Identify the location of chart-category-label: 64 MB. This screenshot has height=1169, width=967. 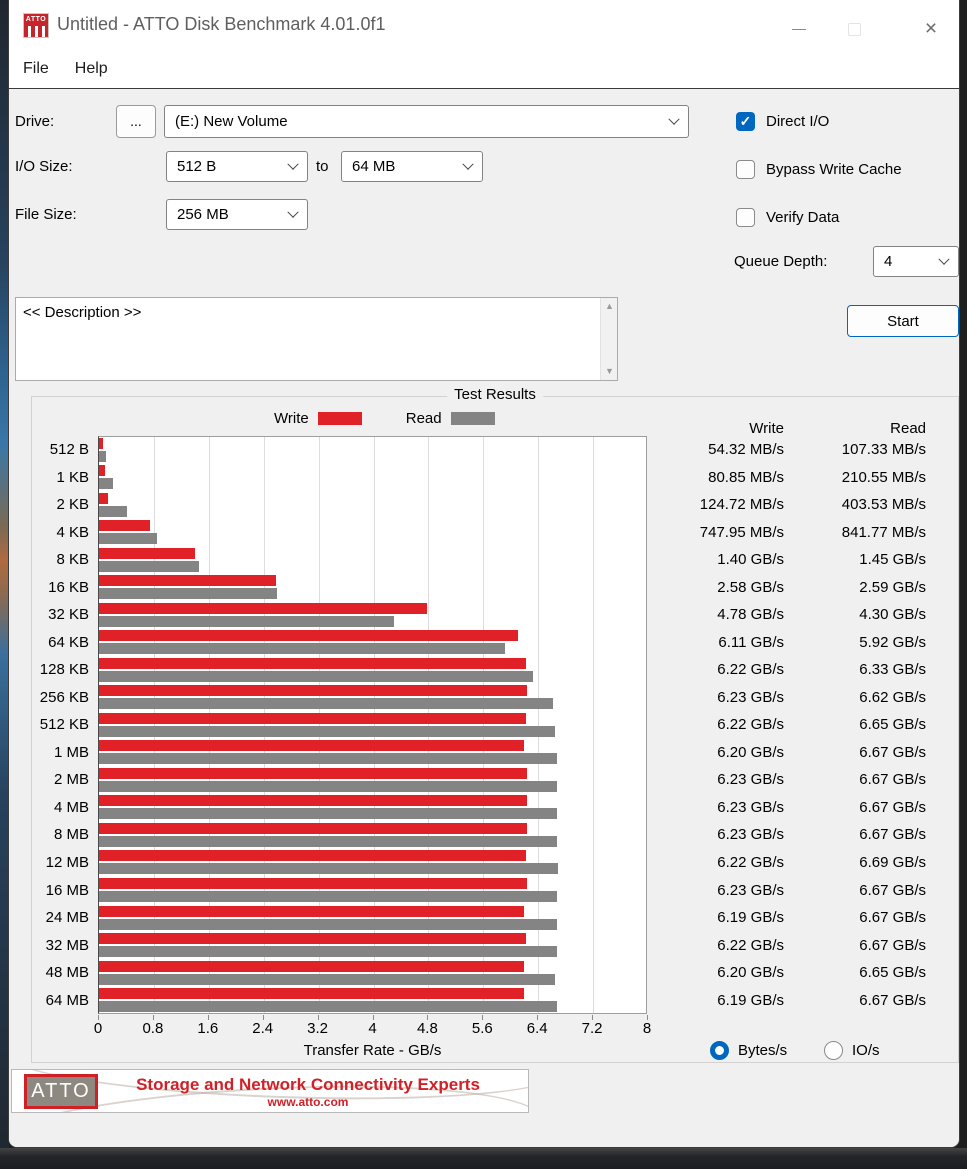
(67, 1000).